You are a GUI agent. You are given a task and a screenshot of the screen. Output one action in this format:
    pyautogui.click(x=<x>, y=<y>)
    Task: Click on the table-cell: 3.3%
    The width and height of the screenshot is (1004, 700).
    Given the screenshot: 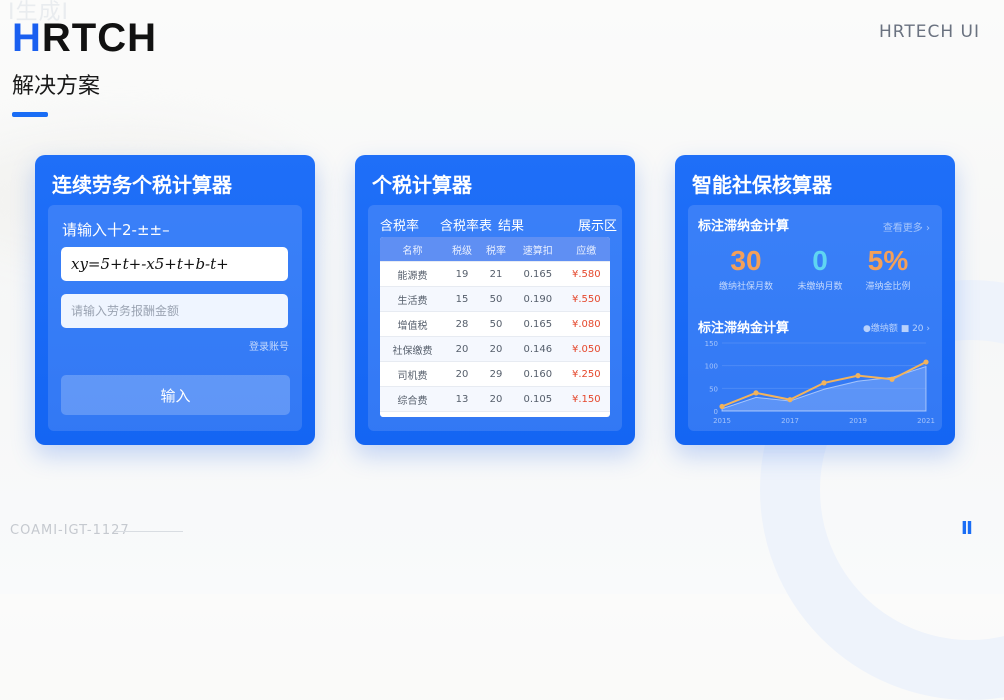 What is the action you would take?
    pyautogui.click(x=586, y=414)
    